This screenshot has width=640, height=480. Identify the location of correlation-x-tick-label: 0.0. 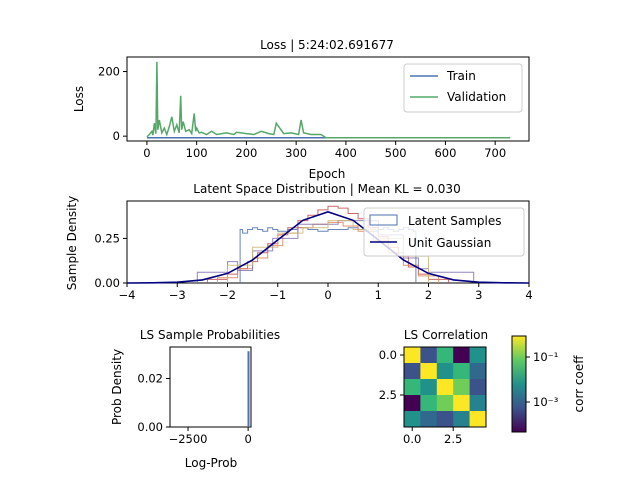
(412, 439).